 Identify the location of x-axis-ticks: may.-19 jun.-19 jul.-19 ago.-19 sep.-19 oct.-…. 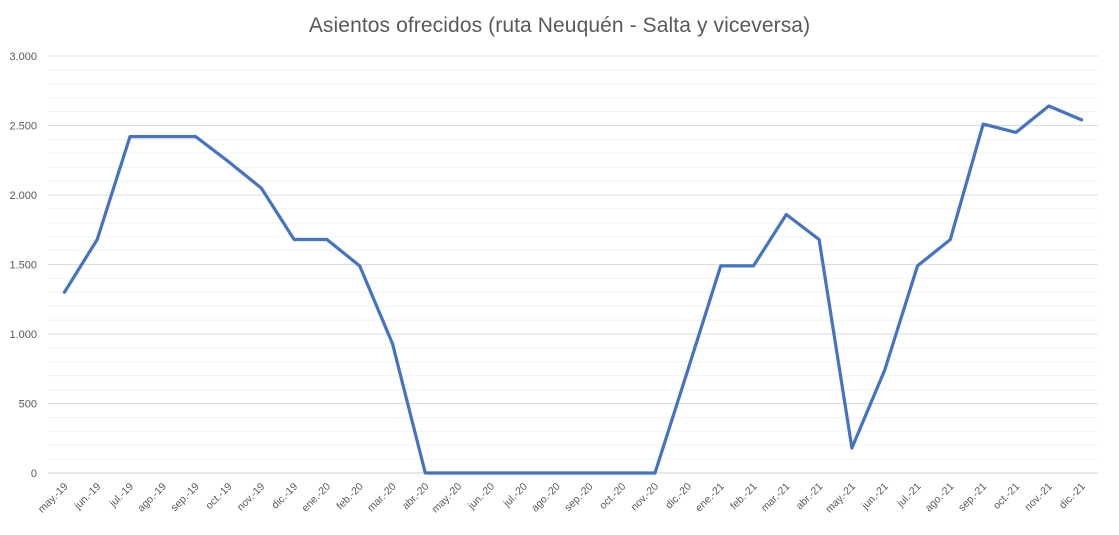
(562, 498).